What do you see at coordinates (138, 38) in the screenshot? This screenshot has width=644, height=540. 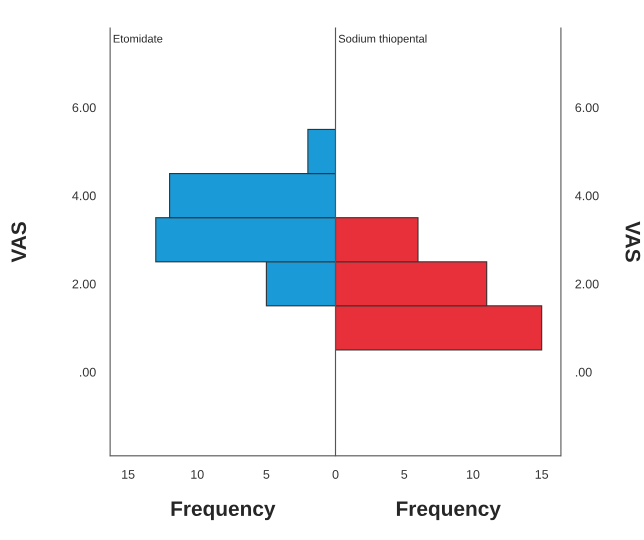 I see `chart-title: Etomidate` at bounding box center [138, 38].